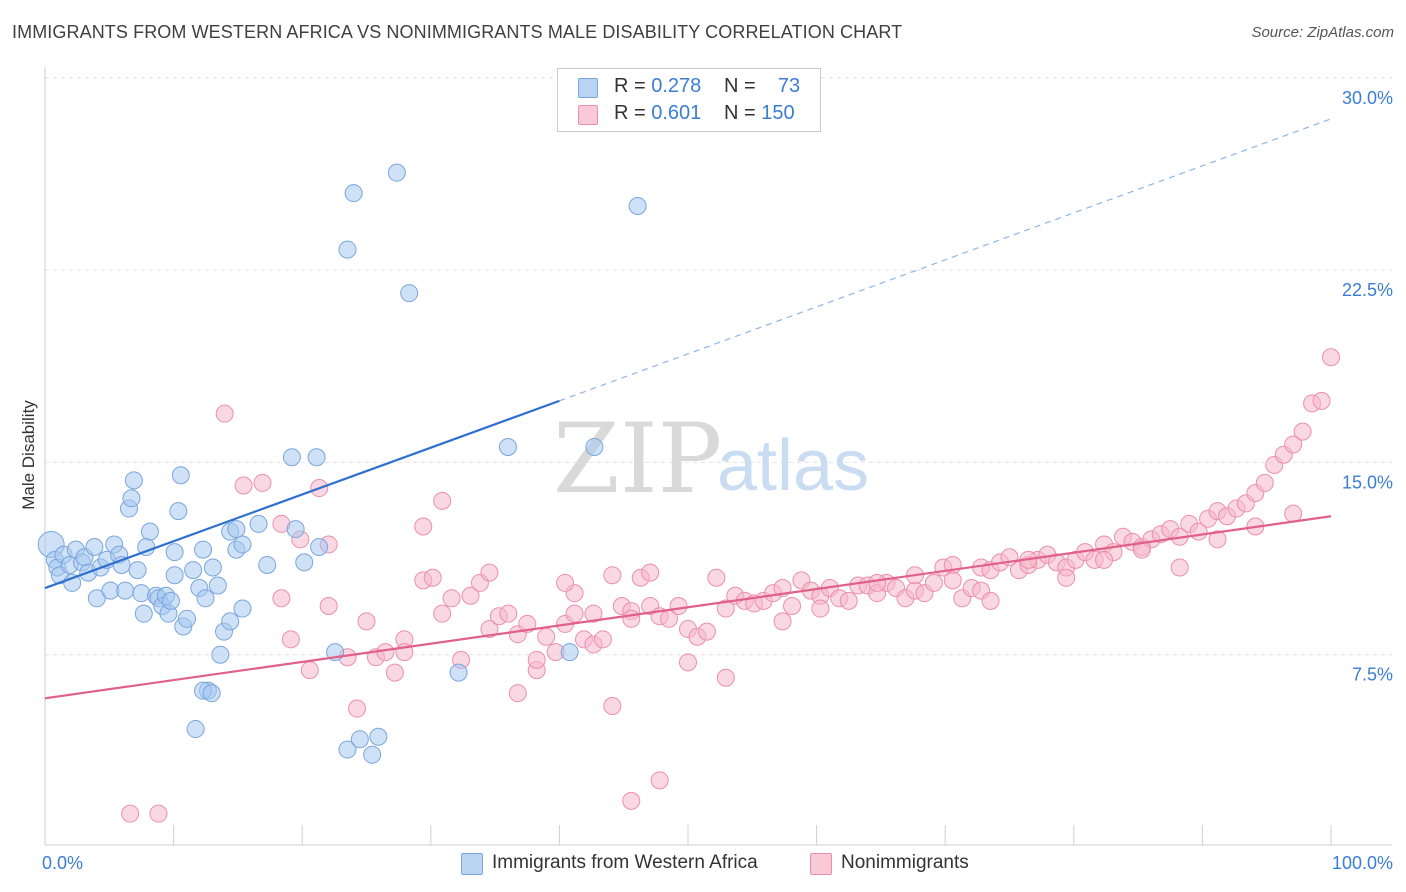  I want to click on n-value: 150, so click(778, 113).